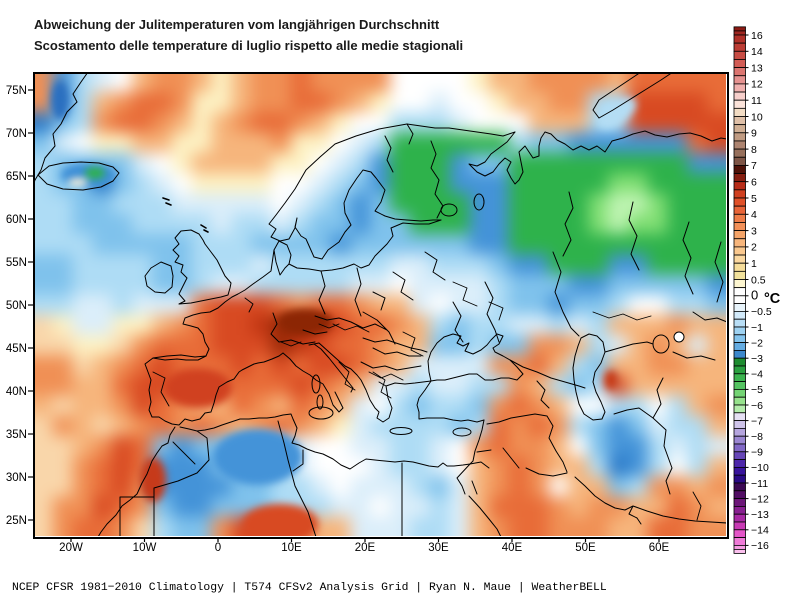  Describe the element at coordinates (754, 199) in the screenshot. I see `svg-text: 5` at that location.